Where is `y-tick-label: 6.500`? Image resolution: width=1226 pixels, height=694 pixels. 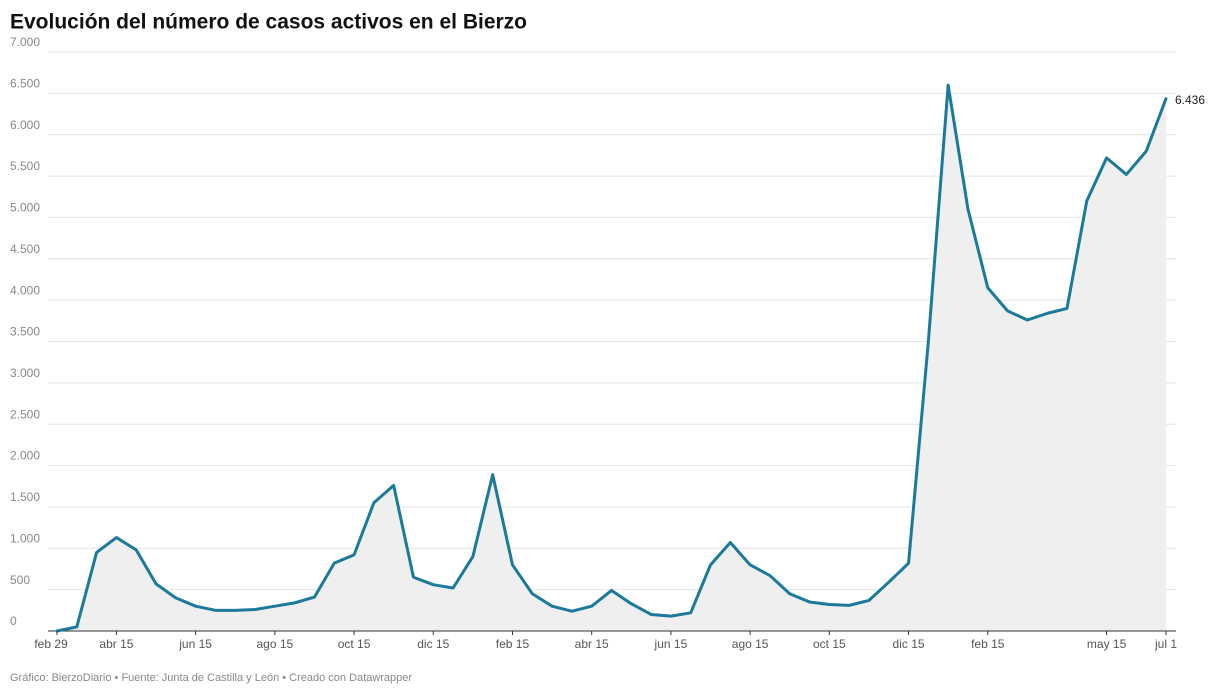
y-tick-label: 6.500 is located at coordinates (25, 84).